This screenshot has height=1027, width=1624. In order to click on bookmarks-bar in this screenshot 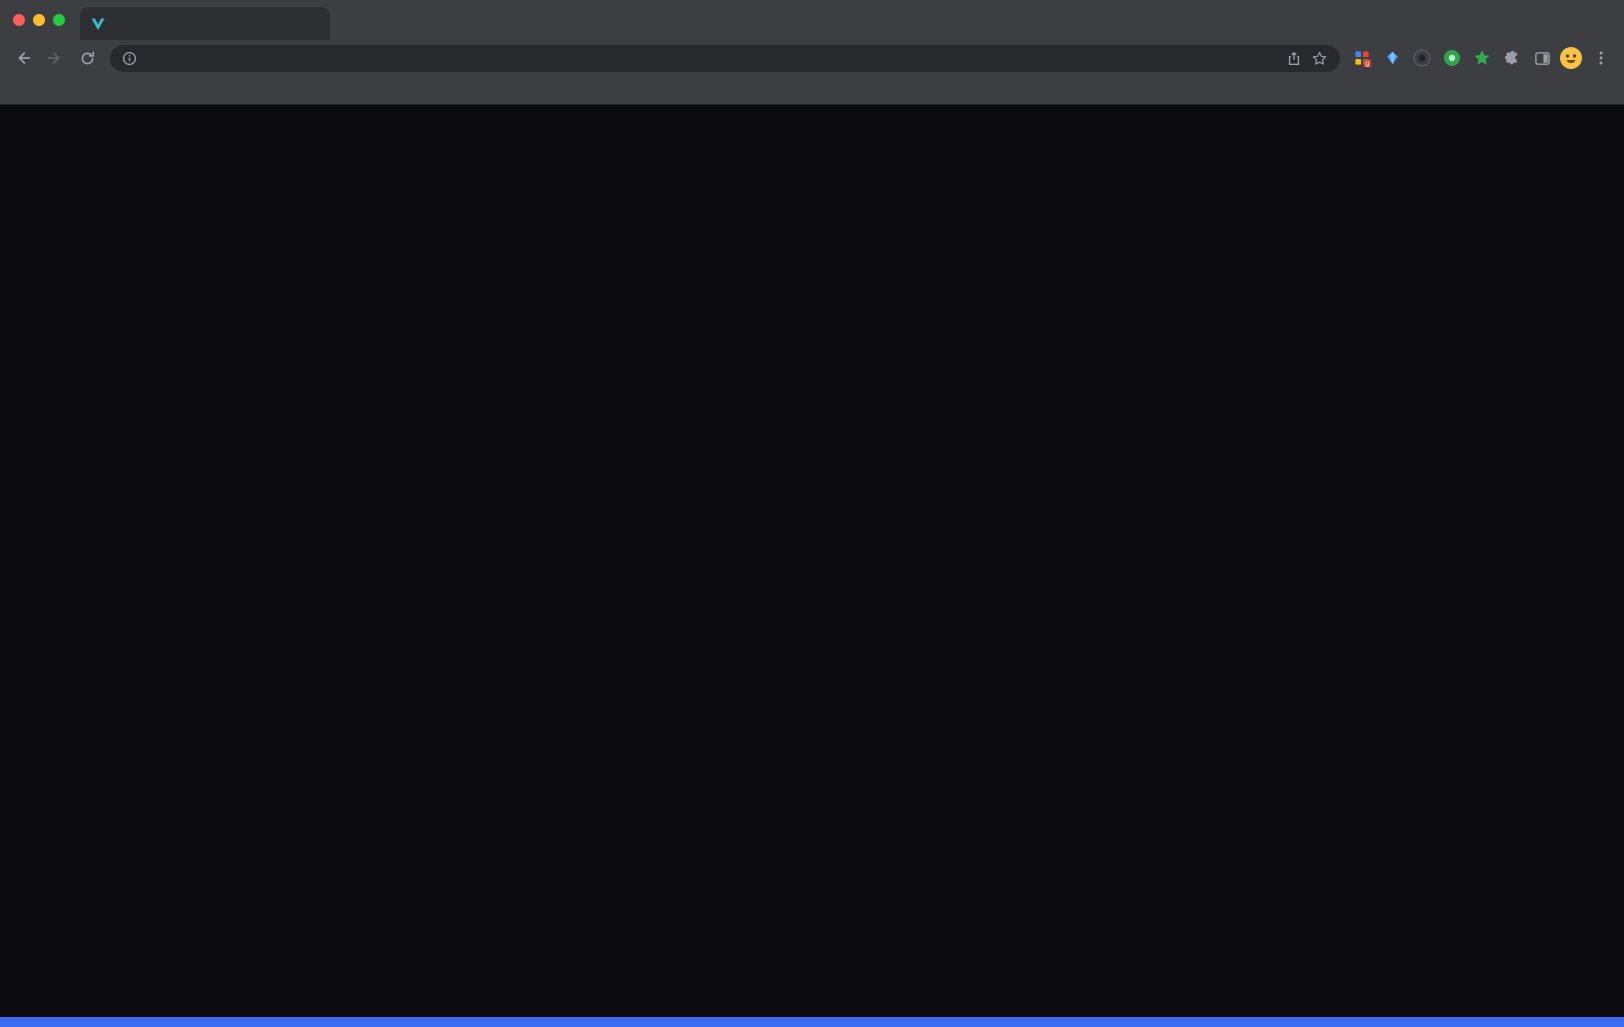, I will do `click(812, 90)`.